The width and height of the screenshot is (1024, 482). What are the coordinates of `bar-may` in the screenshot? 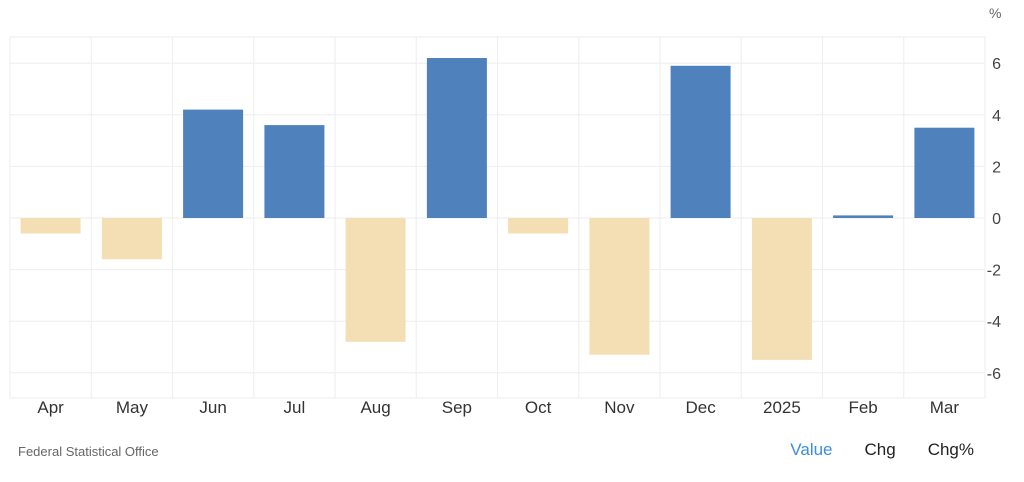 It's located at (131, 239).